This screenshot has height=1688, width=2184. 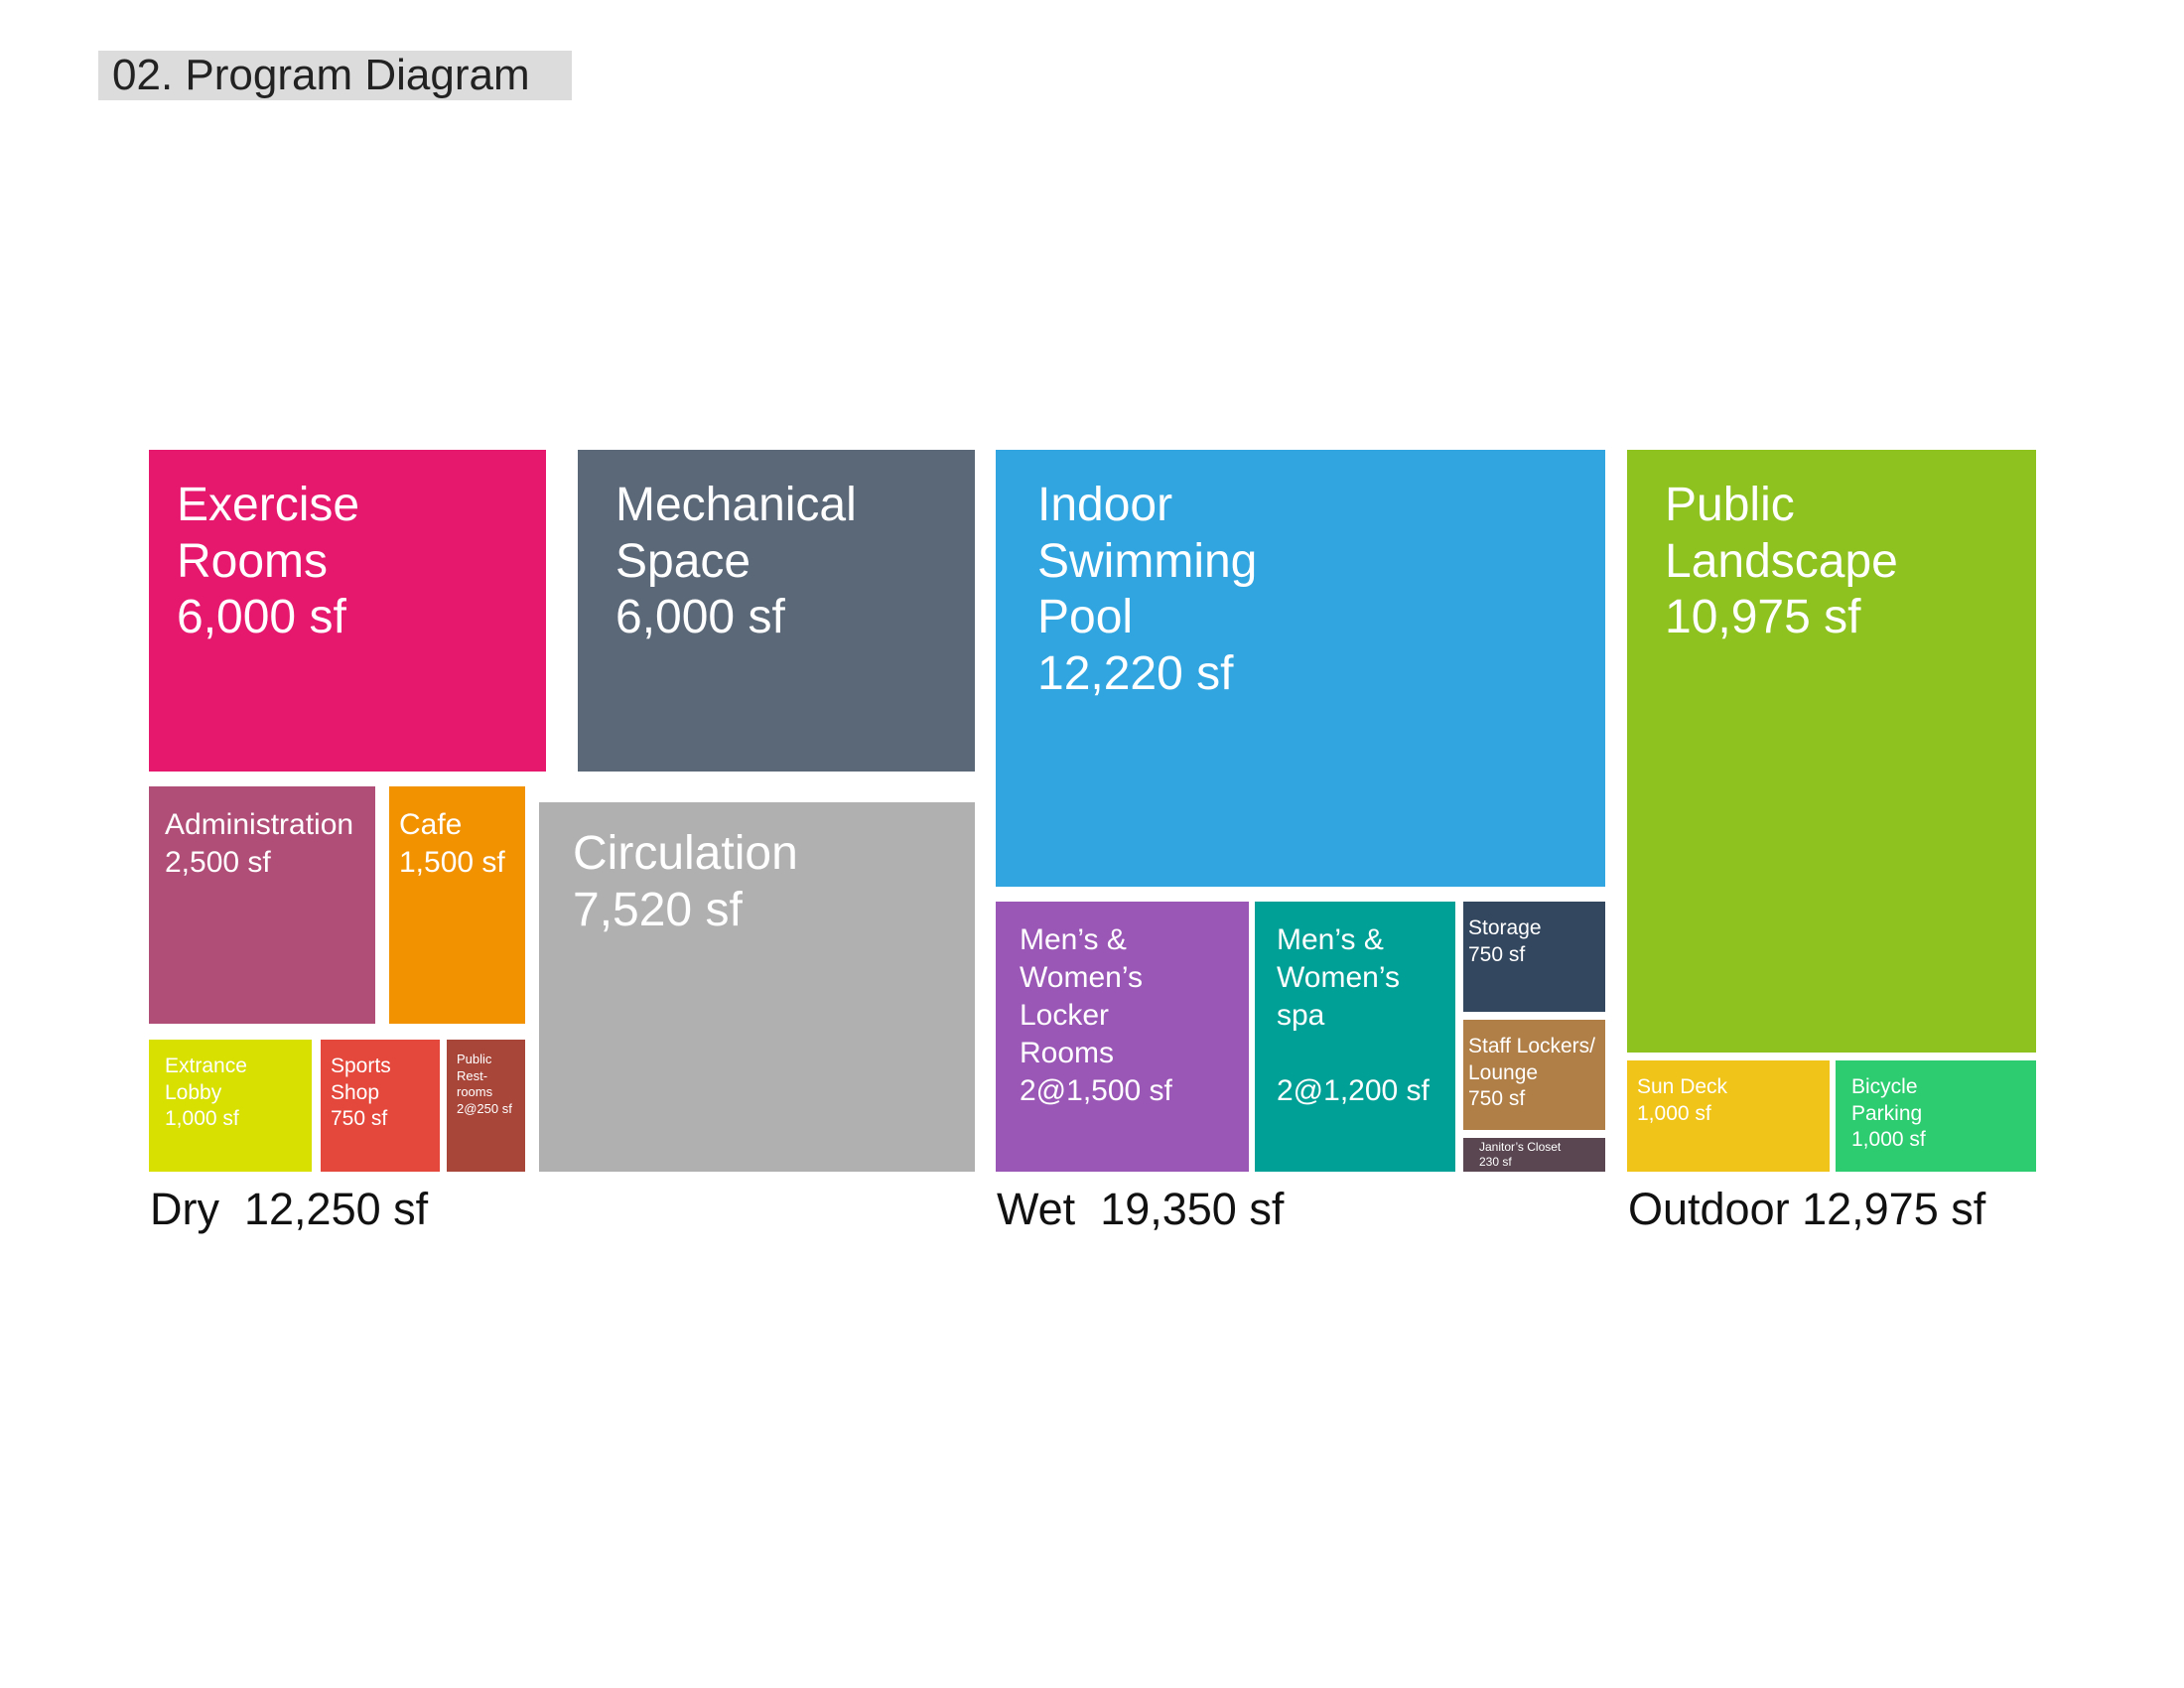 What do you see at coordinates (1141, 1209) in the screenshot?
I see `group-total: Wet 19,350 sf` at bounding box center [1141, 1209].